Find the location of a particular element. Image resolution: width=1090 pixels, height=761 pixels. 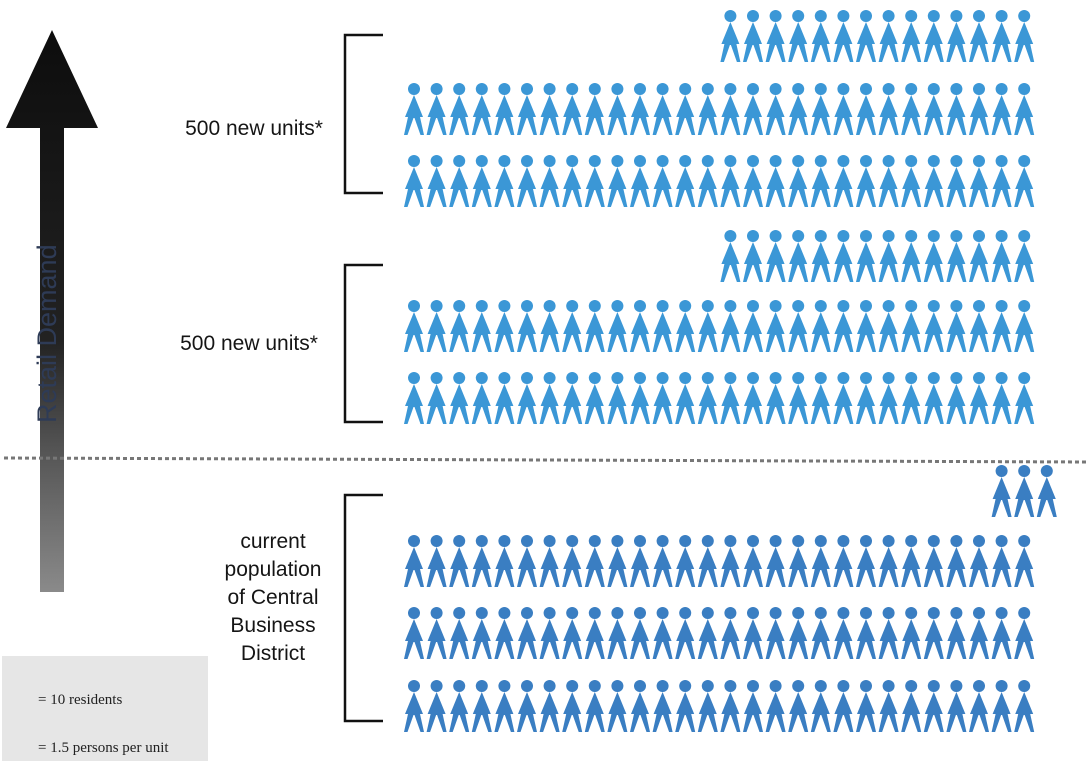

legend: = 10 residents = 1.5 persons per unit is located at coordinates (105, 708).